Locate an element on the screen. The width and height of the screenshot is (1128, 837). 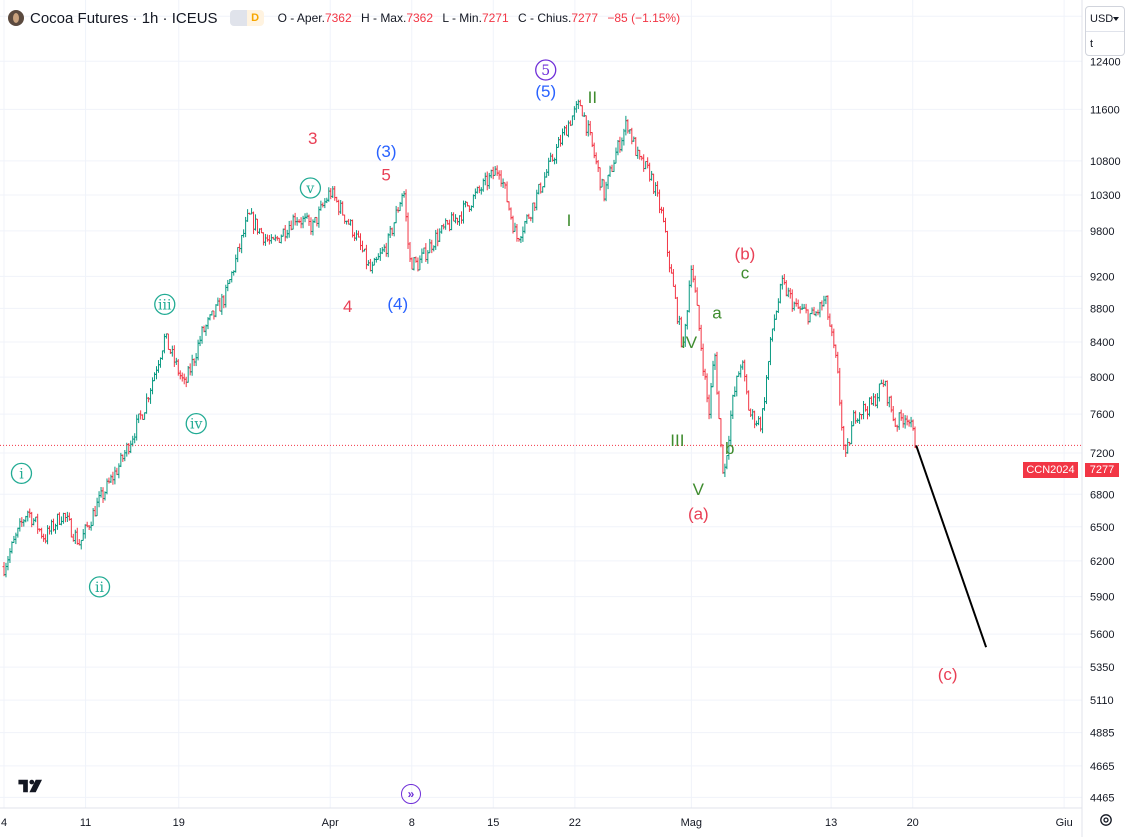
wave-label: (4) is located at coordinates (397, 304).